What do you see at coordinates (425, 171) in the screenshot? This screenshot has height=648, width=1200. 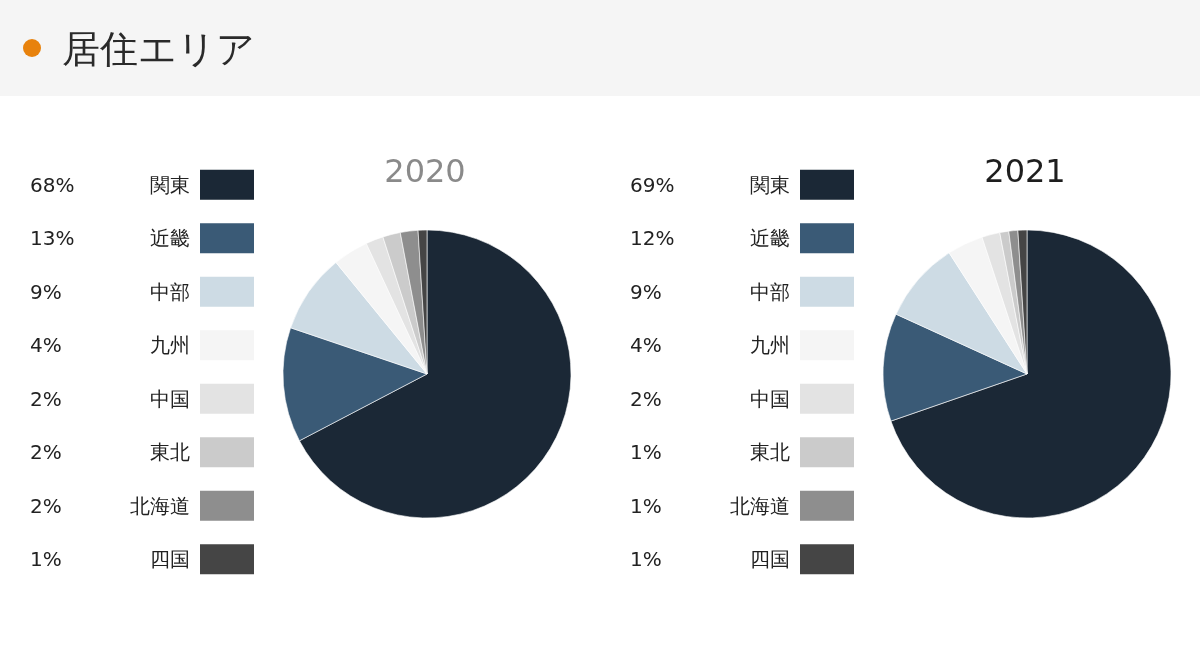 I see `chart-title: 2020` at bounding box center [425, 171].